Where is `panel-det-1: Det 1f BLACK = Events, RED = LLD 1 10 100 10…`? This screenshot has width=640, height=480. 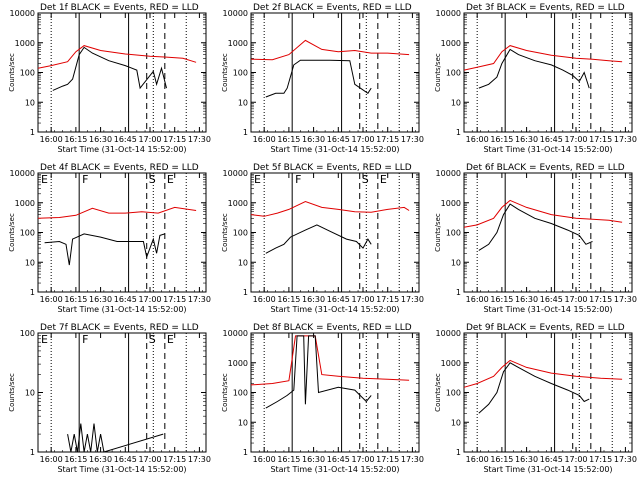 panel-det-1: Det 1f BLACK = Events, RED = LLD 1 10 100 10… is located at coordinates (109, 78).